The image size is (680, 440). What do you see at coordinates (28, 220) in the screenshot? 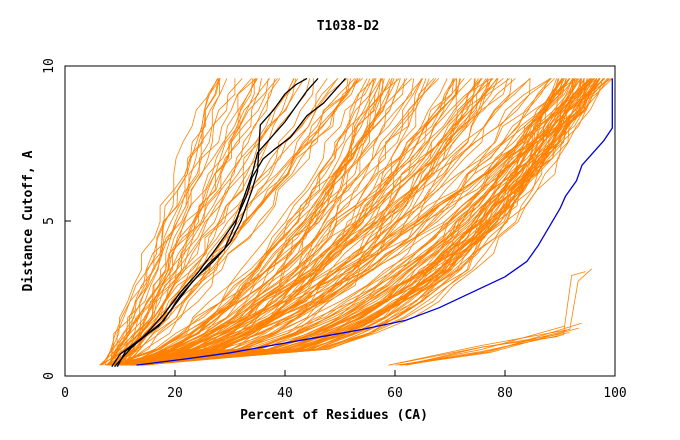
I see `y-axis-label: Distance Cutoff, A` at bounding box center [28, 220].